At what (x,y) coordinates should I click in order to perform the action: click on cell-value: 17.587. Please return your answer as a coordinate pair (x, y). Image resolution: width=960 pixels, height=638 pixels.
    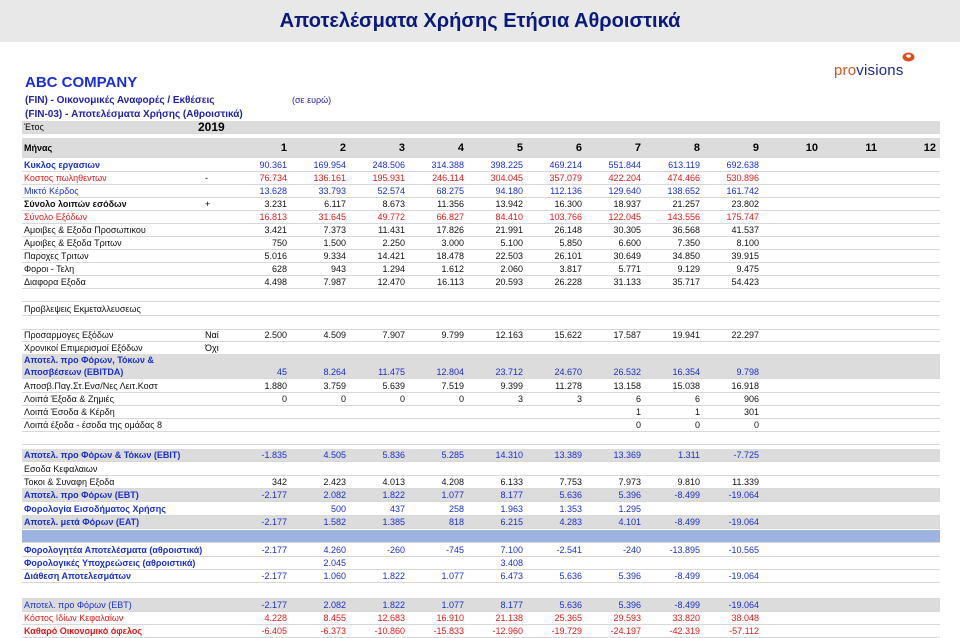
    Looking at the image, I should click on (627, 335).